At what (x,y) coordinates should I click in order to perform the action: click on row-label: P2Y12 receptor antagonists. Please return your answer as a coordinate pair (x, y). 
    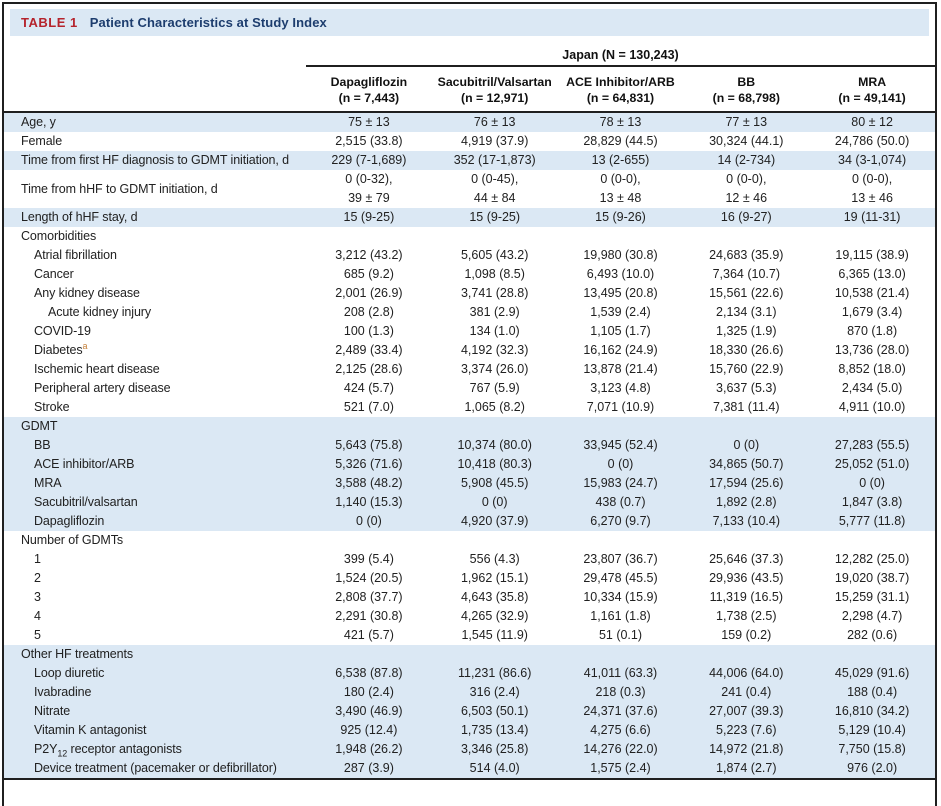
    Looking at the image, I should click on (155, 749).